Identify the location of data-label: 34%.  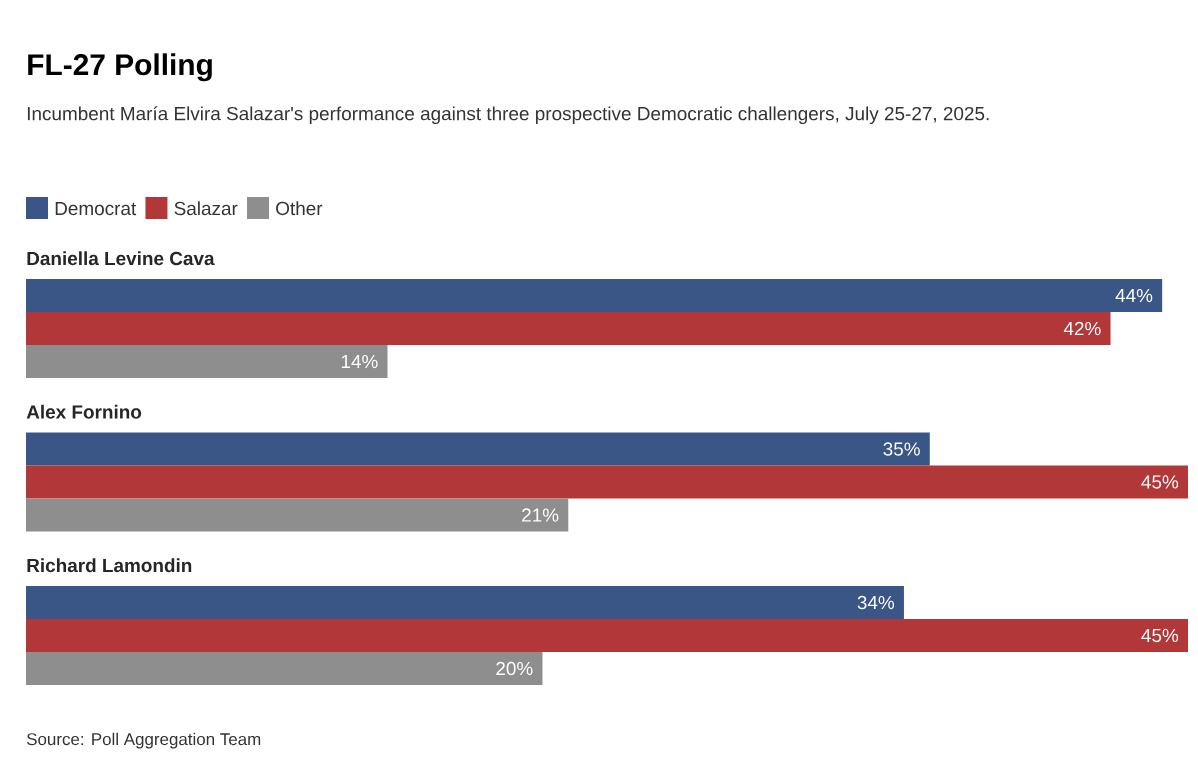
(876, 602).